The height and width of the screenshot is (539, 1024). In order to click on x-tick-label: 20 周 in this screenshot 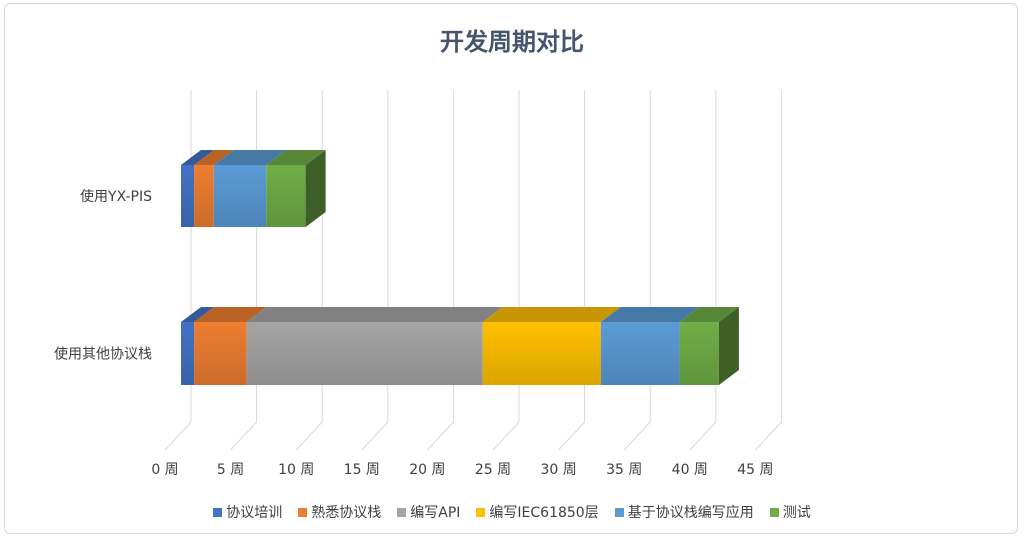, I will do `click(427, 470)`.